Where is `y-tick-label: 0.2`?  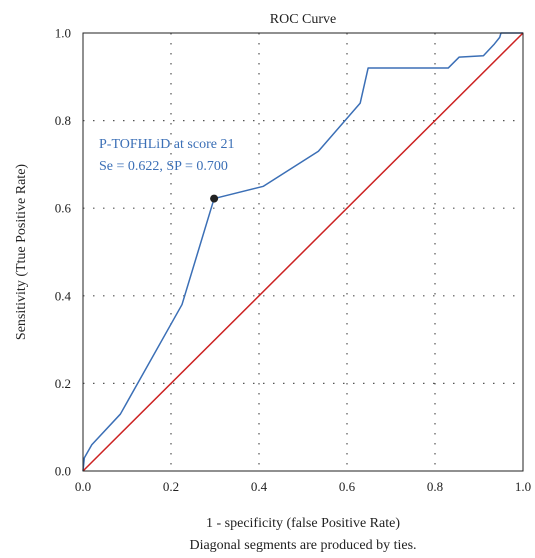
y-tick-label: 0.2 is located at coordinates (63, 383).